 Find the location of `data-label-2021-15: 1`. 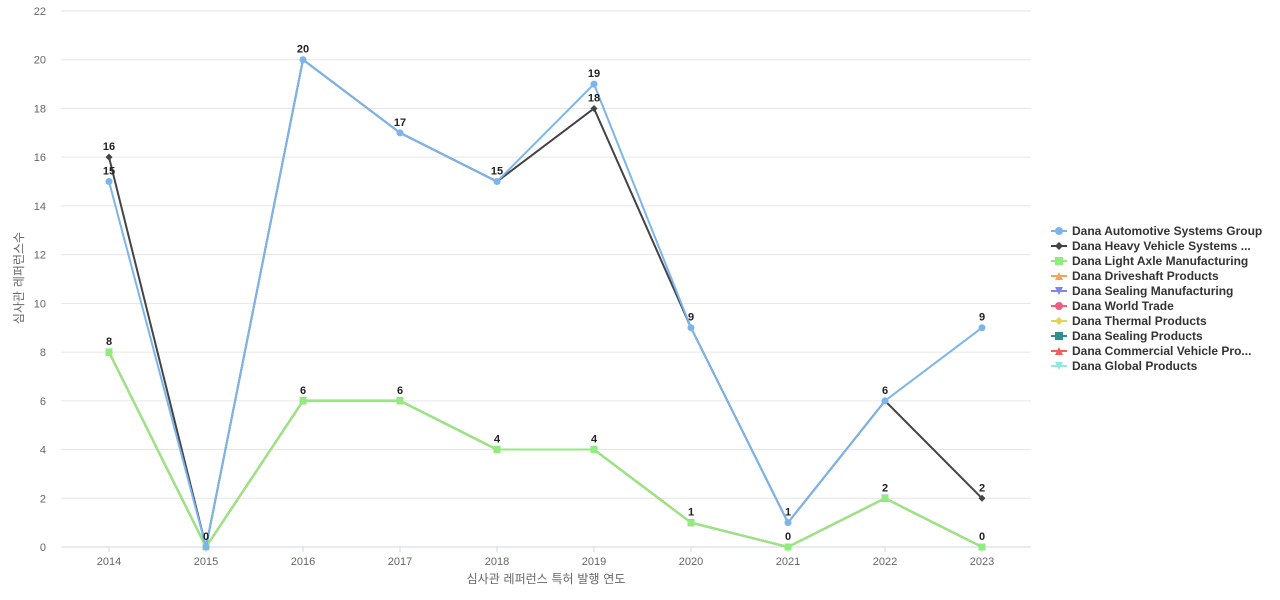

data-label-2021-15: 1 is located at coordinates (788, 513).